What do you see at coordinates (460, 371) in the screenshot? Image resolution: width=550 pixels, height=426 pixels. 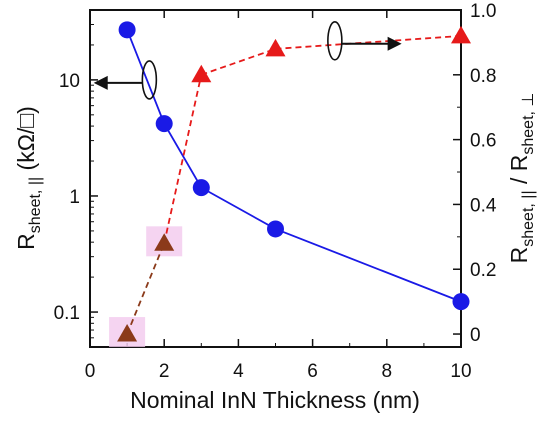 I see `x-tick-label: 10` at bounding box center [460, 371].